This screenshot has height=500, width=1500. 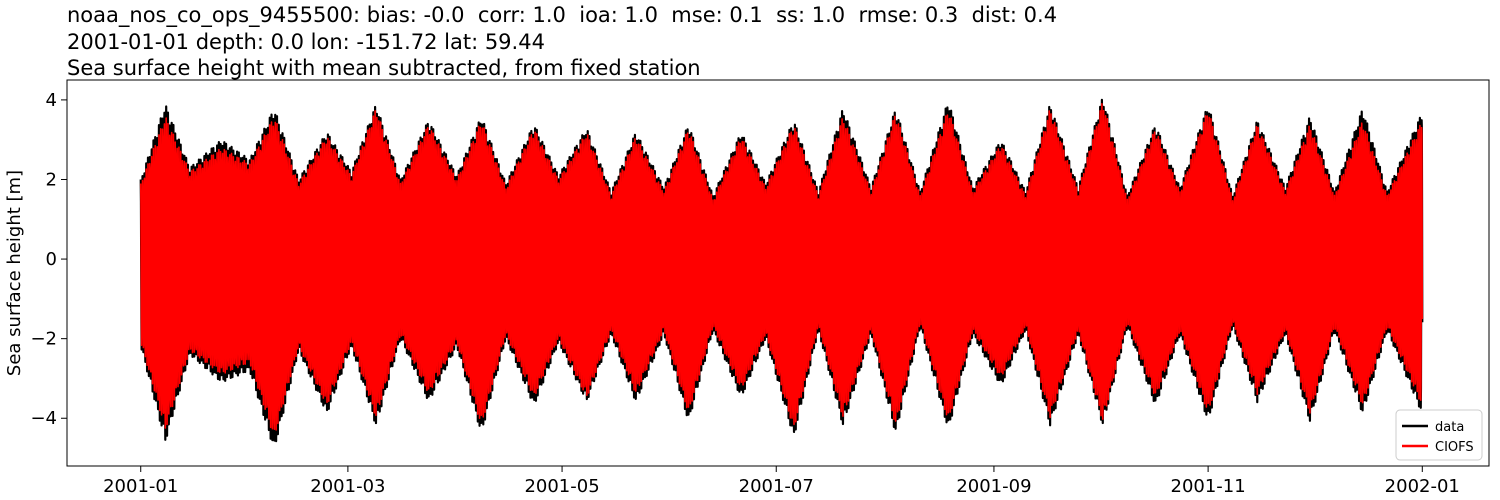 I want to click on x-tick-label: 2001-09, so click(x=993, y=486).